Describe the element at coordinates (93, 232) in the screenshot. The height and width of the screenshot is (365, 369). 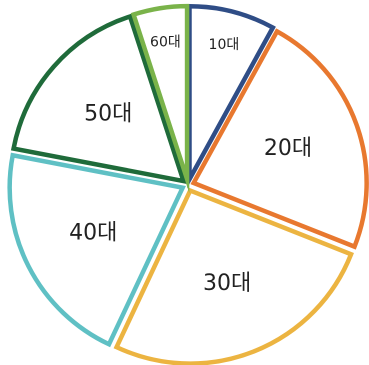
I see `slice-label-4: 40대` at that location.